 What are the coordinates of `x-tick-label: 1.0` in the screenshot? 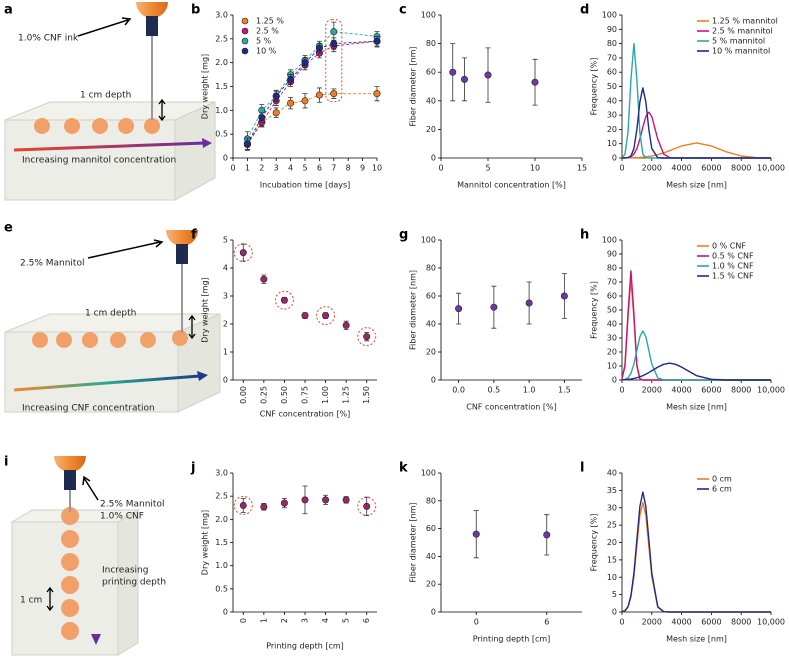 It's located at (529, 390).